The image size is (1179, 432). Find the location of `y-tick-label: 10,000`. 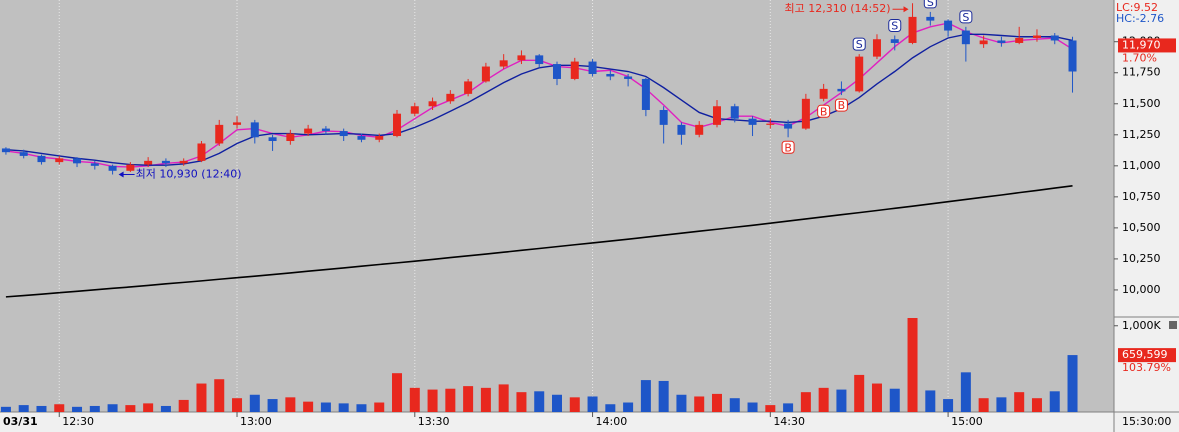

y-tick-label: 10,000 is located at coordinates (1141, 289).